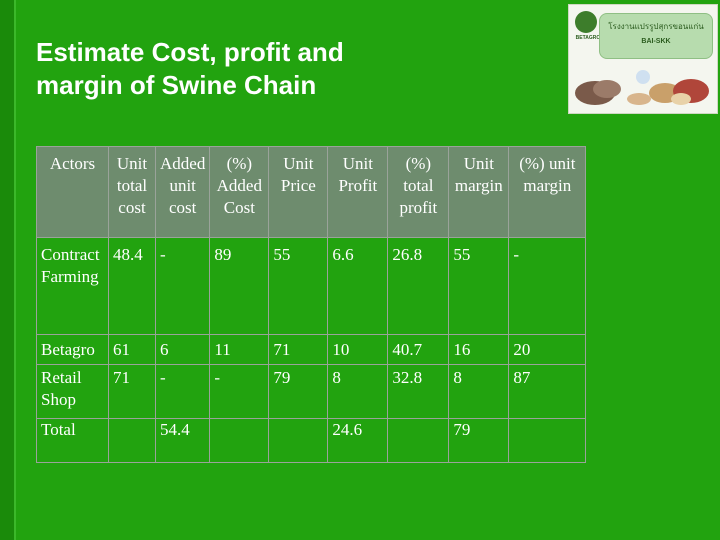 Image resolution: width=720 pixels, height=540 pixels. Describe the element at coordinates (72, 286) in the screenshot. I see `cell-actor: Contract Farming` at that location.